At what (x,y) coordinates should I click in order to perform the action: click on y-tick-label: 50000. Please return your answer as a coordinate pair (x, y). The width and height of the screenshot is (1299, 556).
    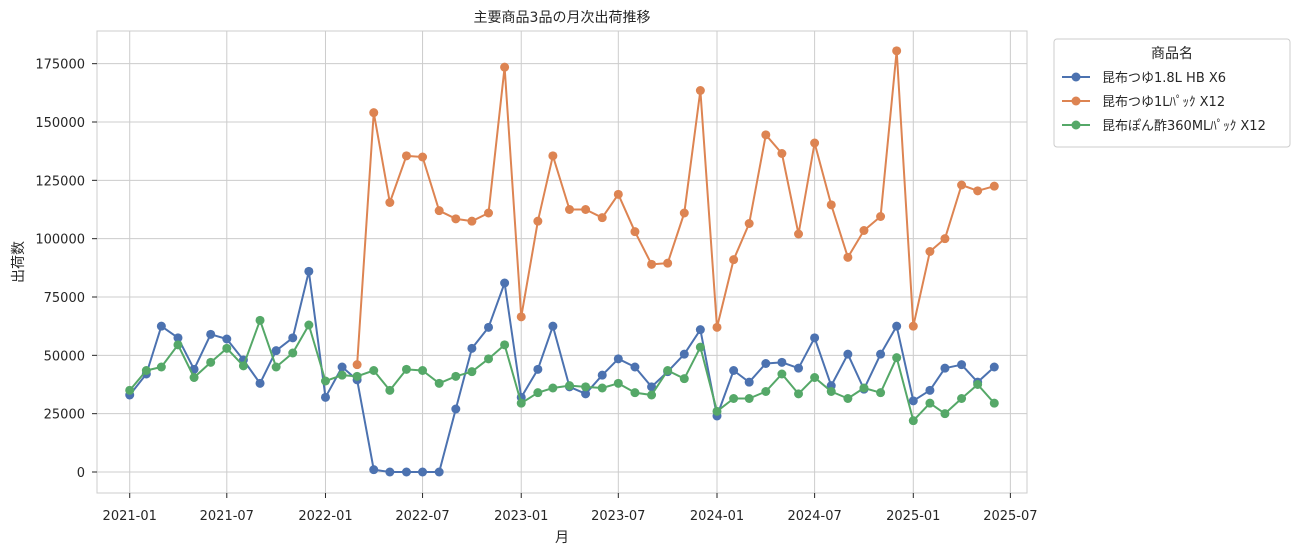
    Looking at the image, I should click on (64, 356).